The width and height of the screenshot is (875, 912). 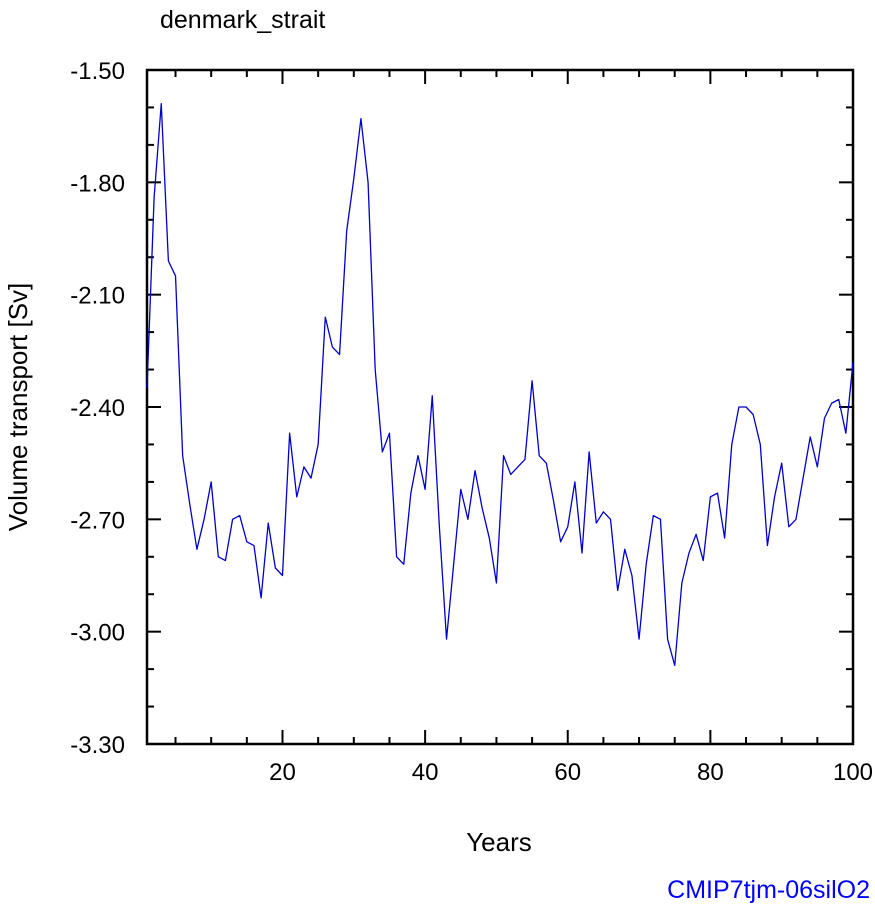 What do you see at coordinates (242, 20) in the screenshot?
I see `chart-title: denmark_strait` at bounding box center [242, 20].